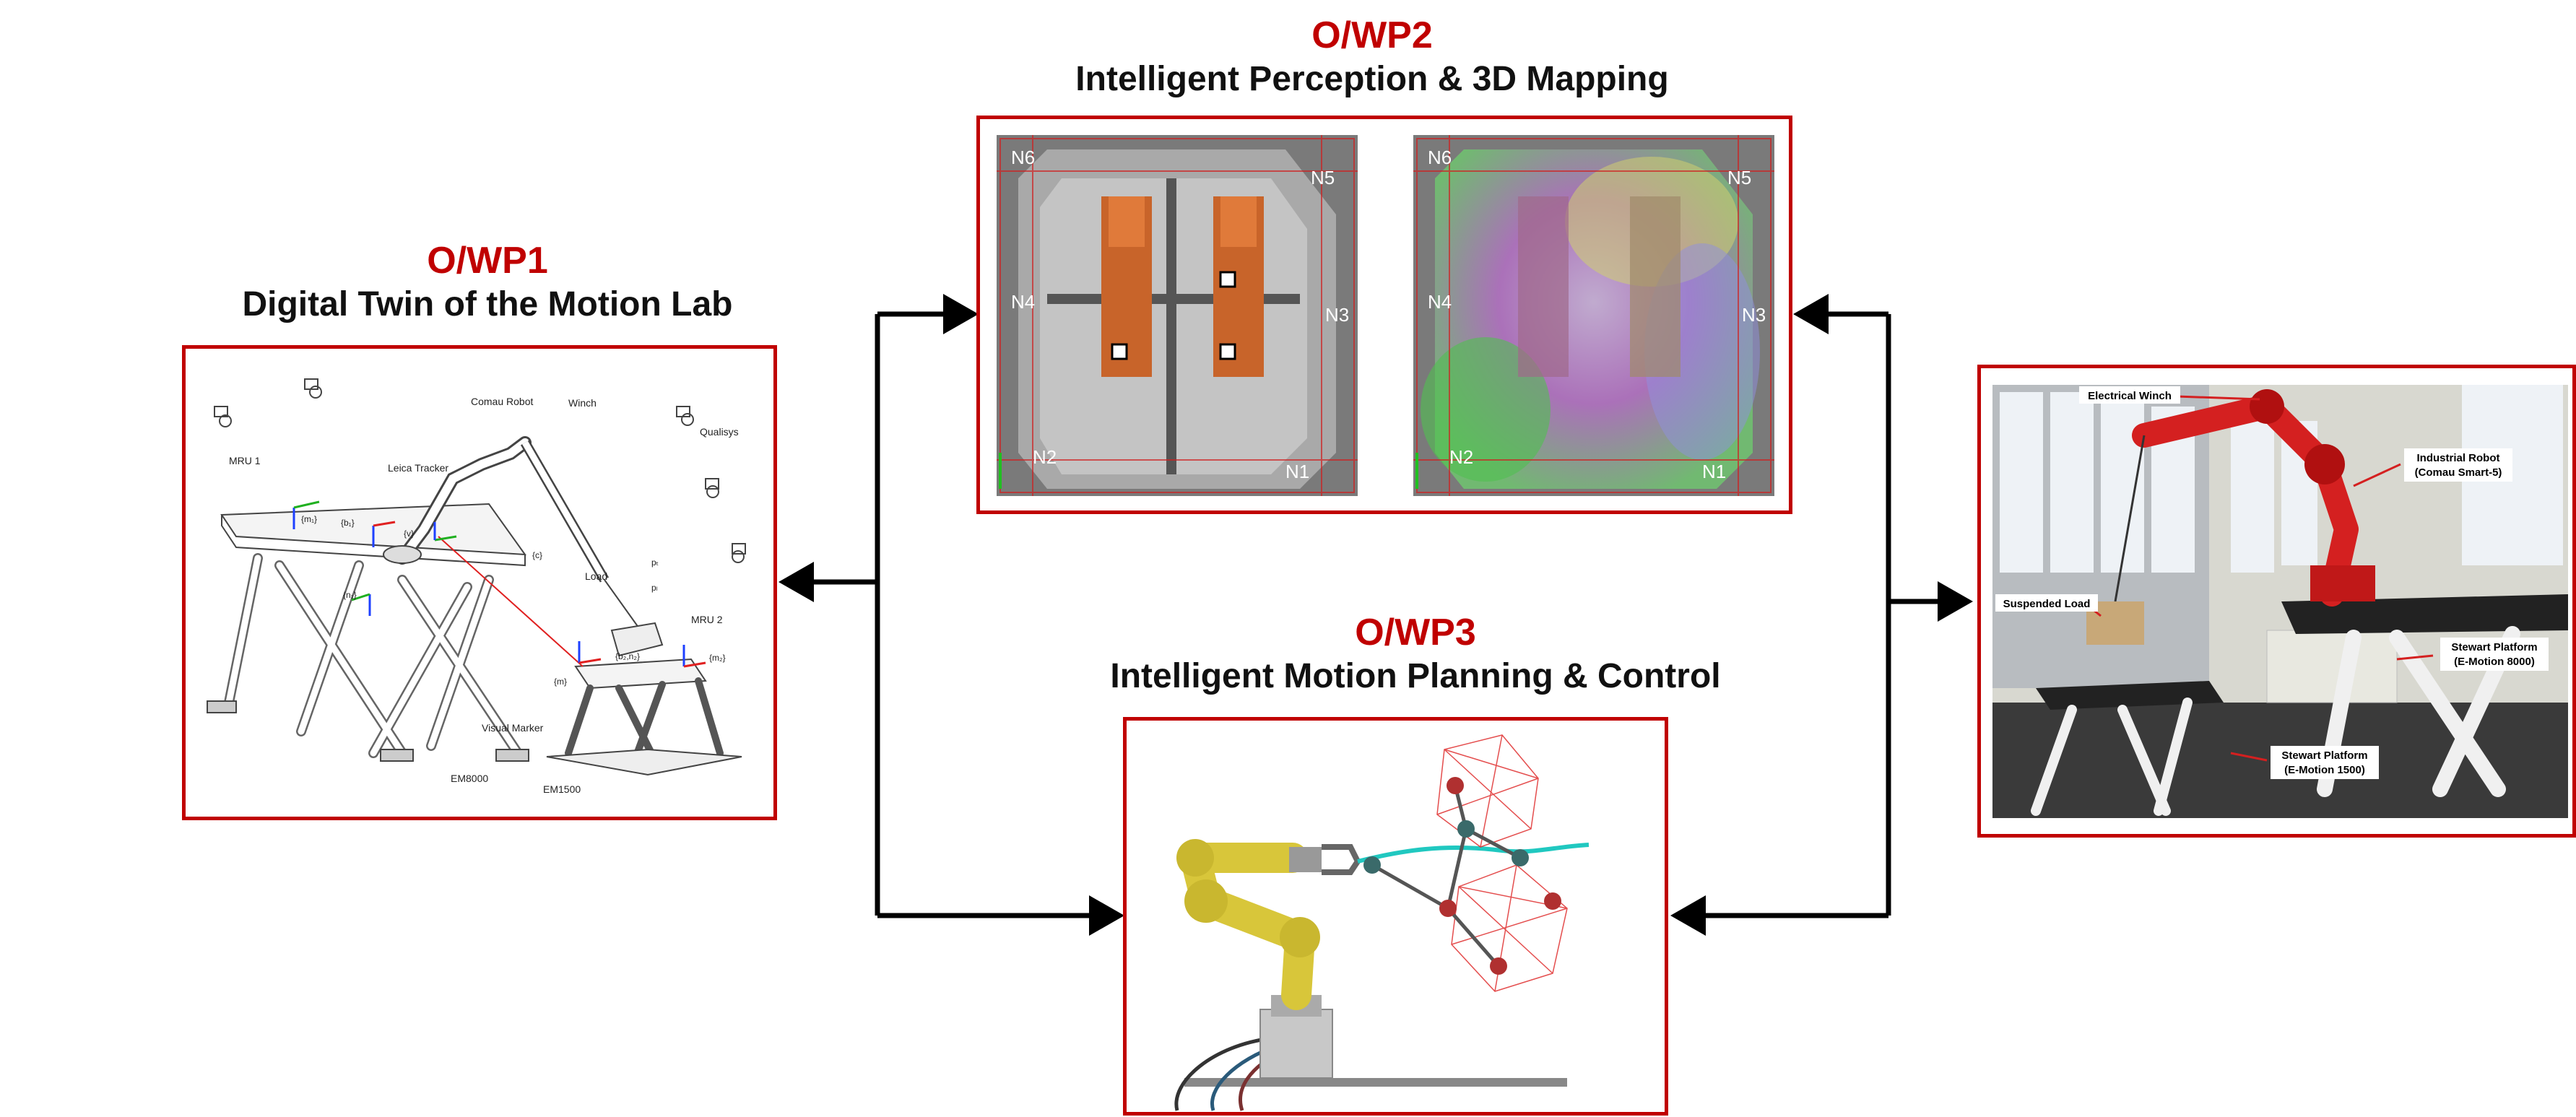 The width and height of the screenshot is (2576, 1117). What do you see at coordinates (655, 562) in the screenshot?
I see `point-pt: pₜ` at bounding box center [655, 562].